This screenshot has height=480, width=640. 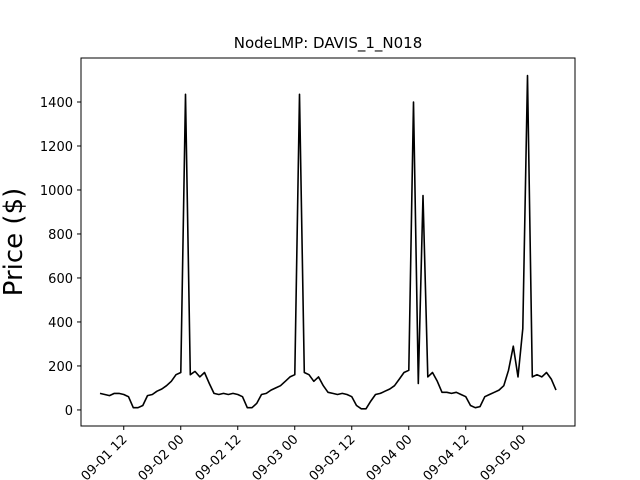 What do you see at coordinates (328, 43) in the screenshot?
I see `chart-title: NodeLMP: DAVIS_1_N018` at bounding box center [328, 43].